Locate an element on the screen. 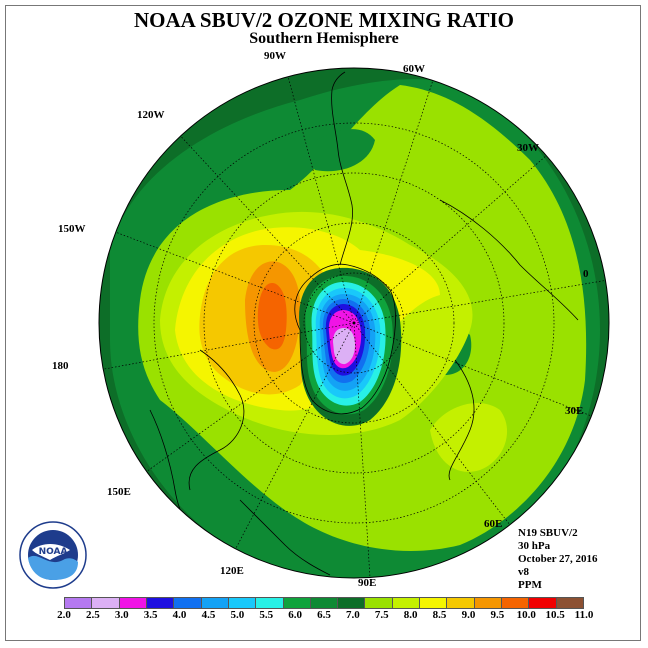 The height and width of the screenshot is (648, 648). label-30w: 30W is located at coordinates (528, 148).